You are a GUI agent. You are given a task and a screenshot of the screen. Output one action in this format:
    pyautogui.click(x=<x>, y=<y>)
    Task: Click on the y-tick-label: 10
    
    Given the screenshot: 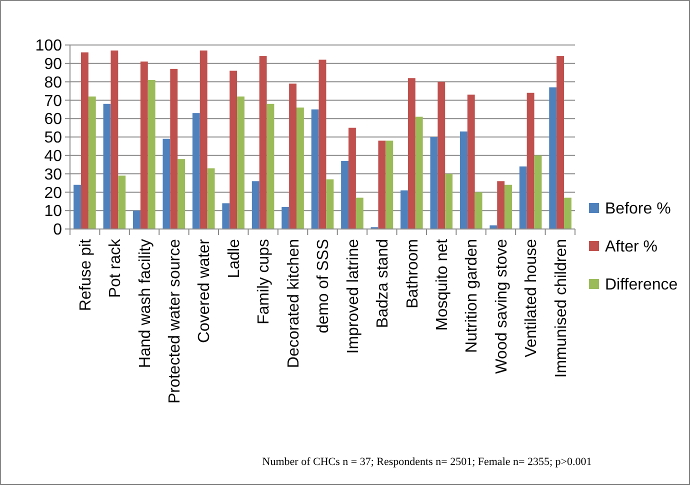 What is the action you would take?
    pyautogui.click(x=53, y=211)
    